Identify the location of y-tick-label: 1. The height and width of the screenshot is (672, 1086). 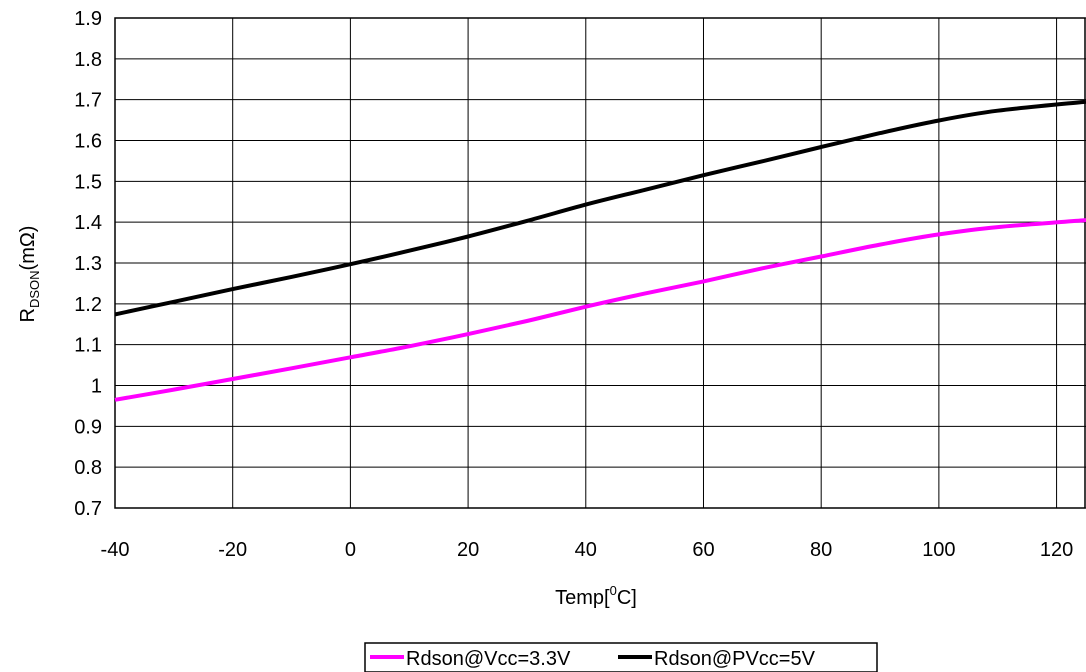
(96, 387).